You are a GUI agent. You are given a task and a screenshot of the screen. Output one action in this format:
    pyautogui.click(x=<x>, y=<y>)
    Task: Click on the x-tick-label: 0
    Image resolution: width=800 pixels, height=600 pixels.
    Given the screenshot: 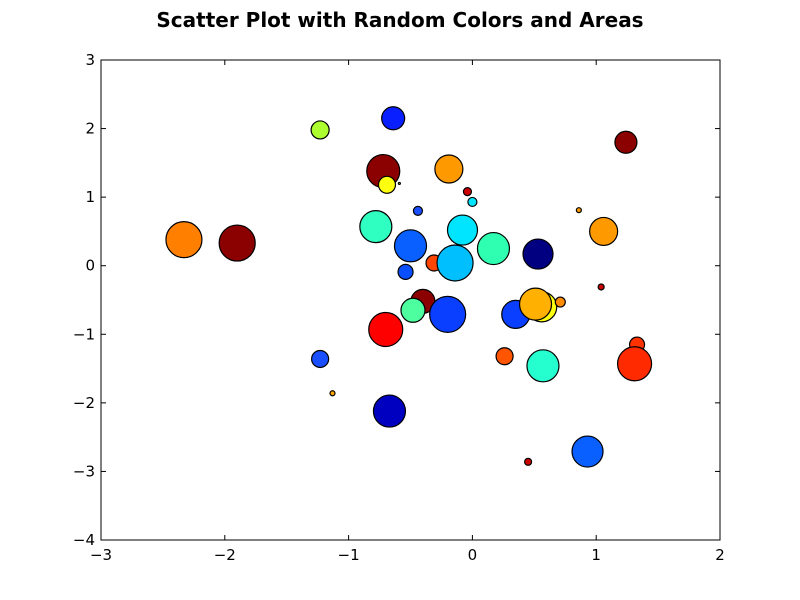 What is the action you would take?
    pyautogui.click(x=473, y=555)
    